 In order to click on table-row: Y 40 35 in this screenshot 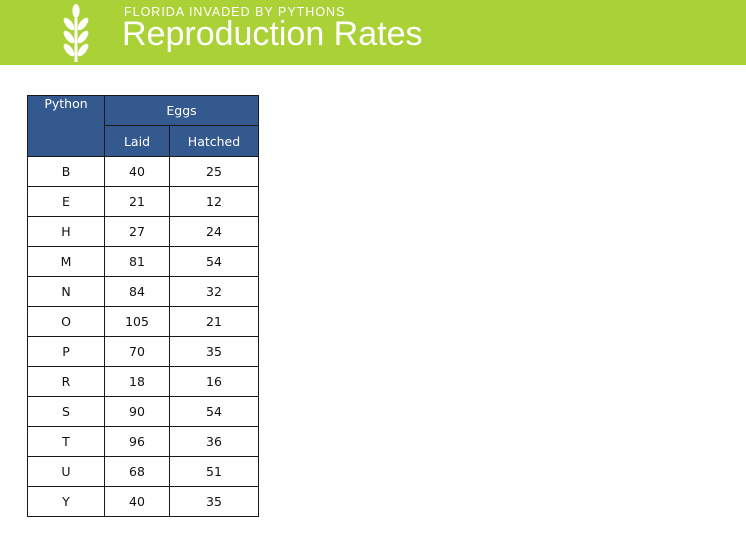, I will do `click(143, 501)`.